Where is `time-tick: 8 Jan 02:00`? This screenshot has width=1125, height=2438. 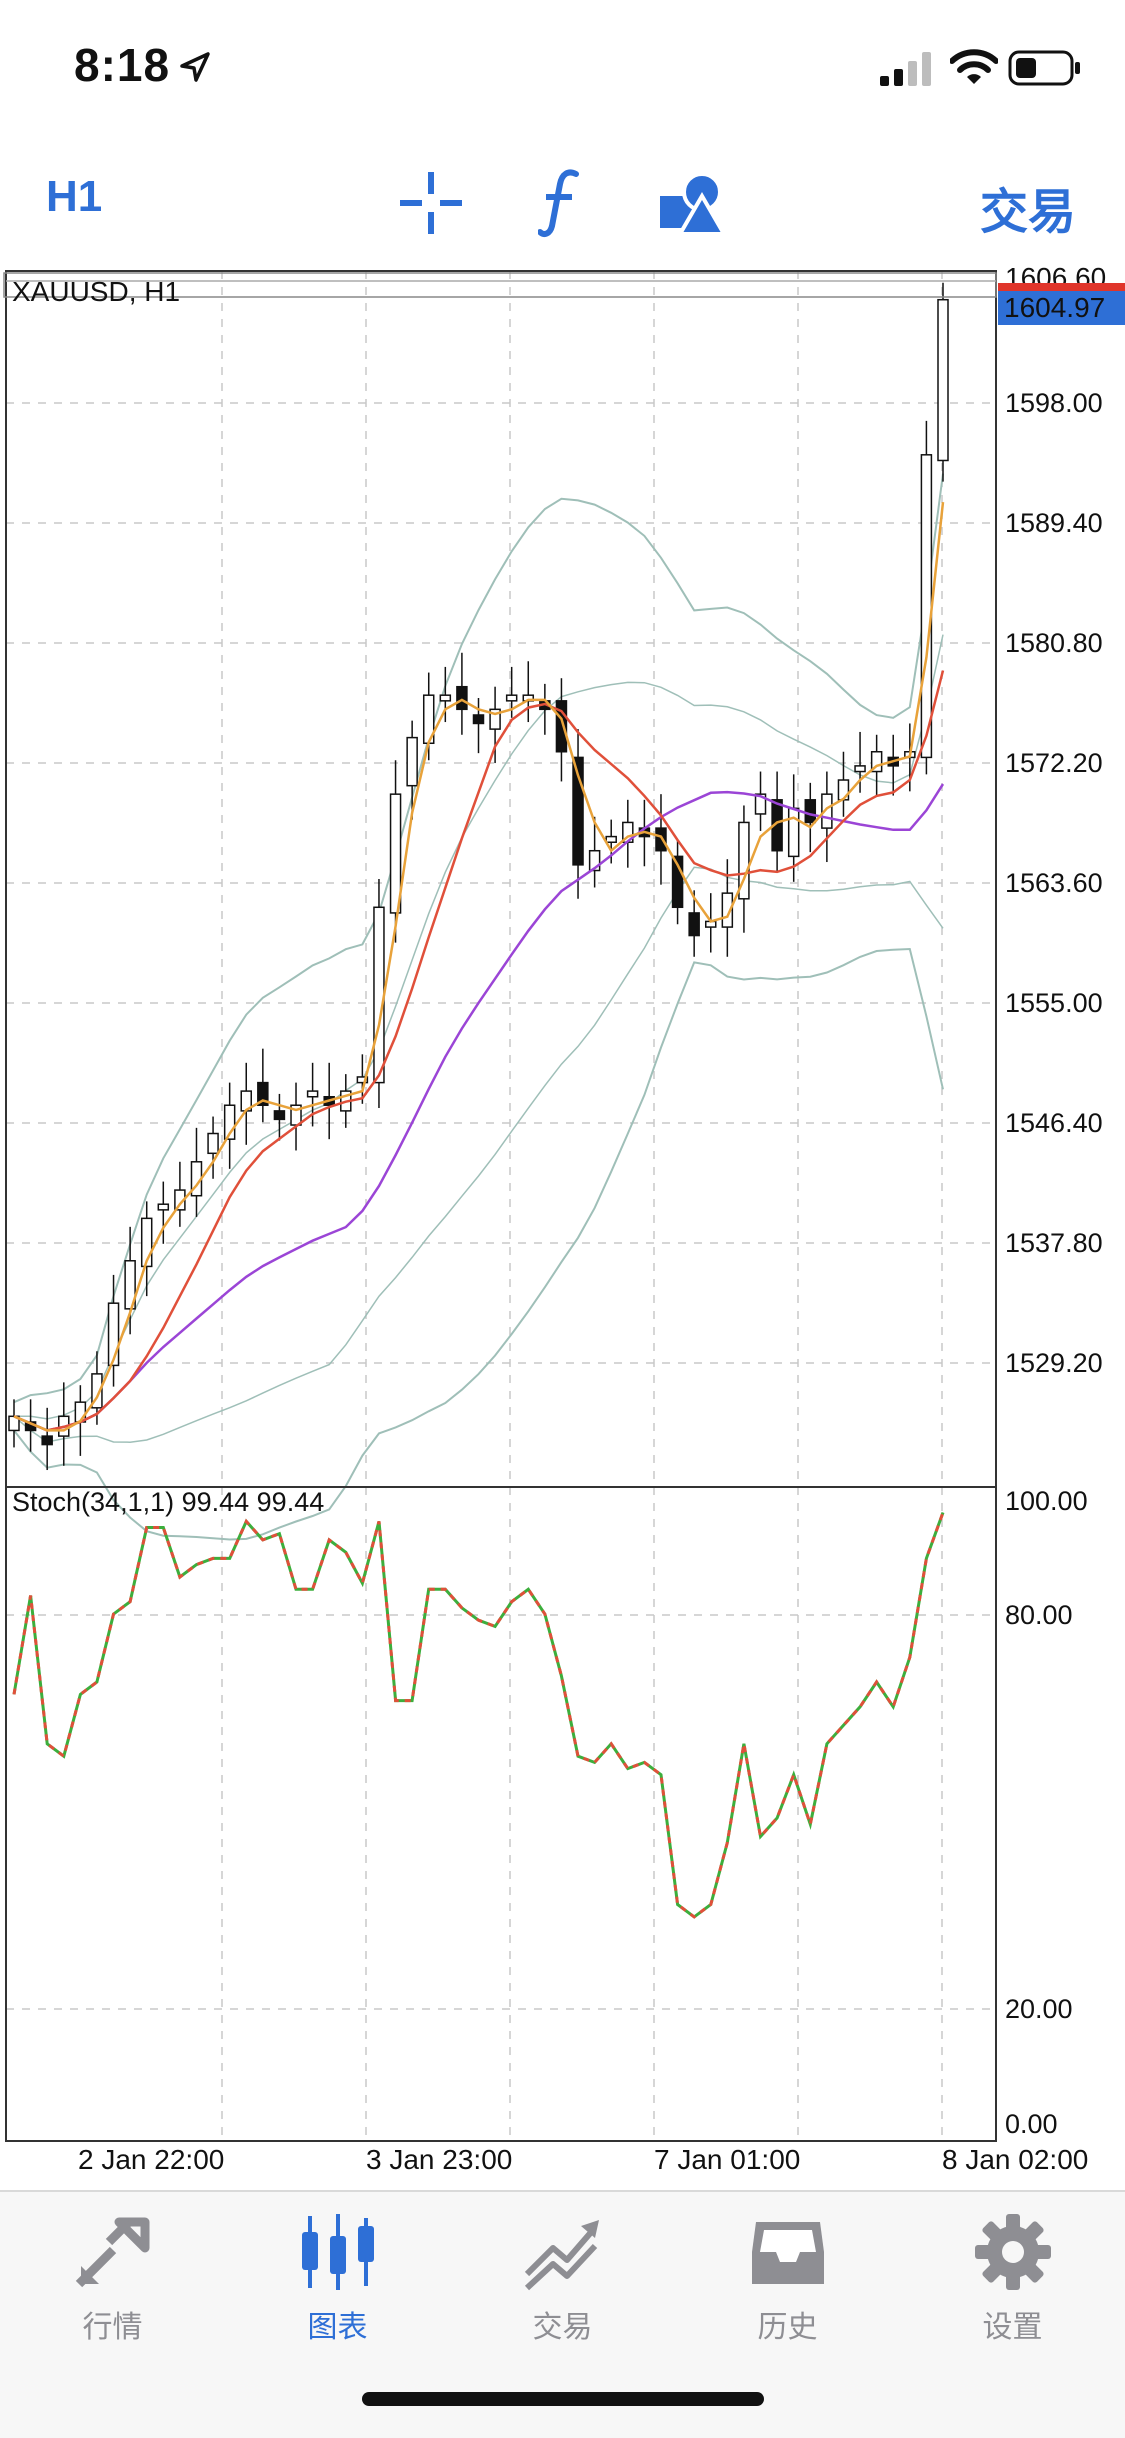 time-tick: 8 Jan 02:00 is located at coordinates (1015, 2159).